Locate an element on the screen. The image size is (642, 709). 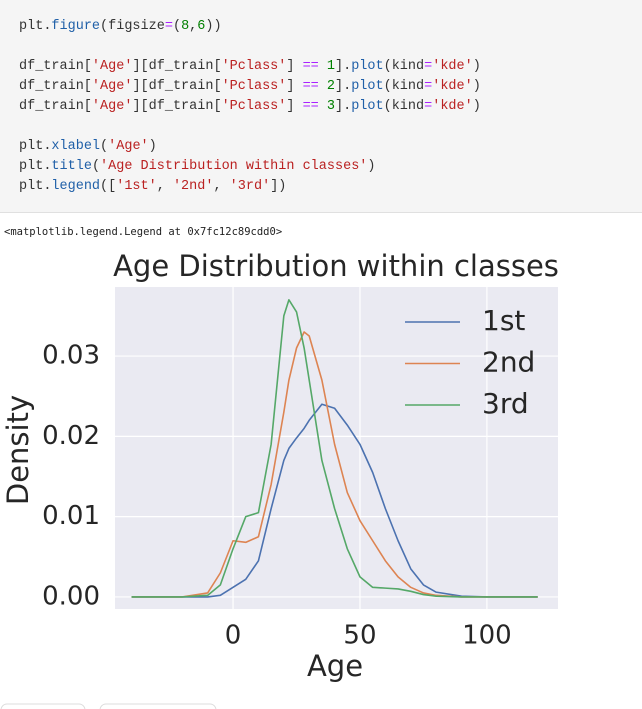
code-token: (figsize is located at coordinates (132, 26).